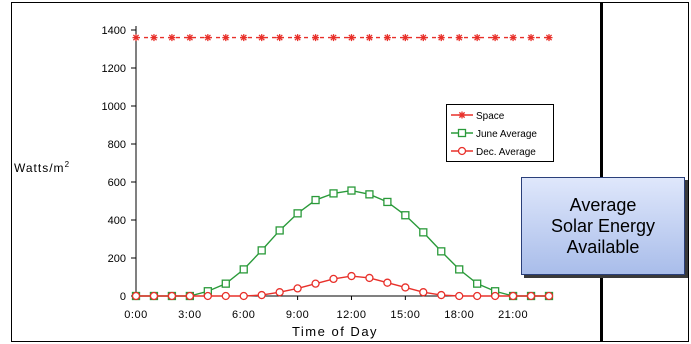 This screenshot has width=691, height=344. I want to click on y-axis-label-main: Watts/m, so click(39, 168).